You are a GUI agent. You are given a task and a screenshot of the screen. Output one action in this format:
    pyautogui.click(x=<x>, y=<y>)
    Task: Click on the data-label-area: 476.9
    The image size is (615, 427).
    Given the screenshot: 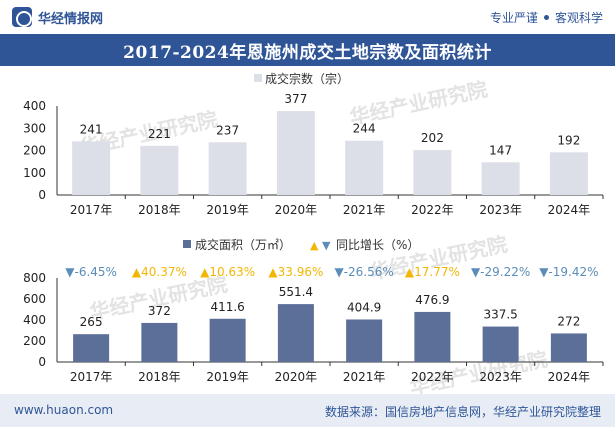 What is the action you would take?
    pyautogui.click(x=432, y=300)
    